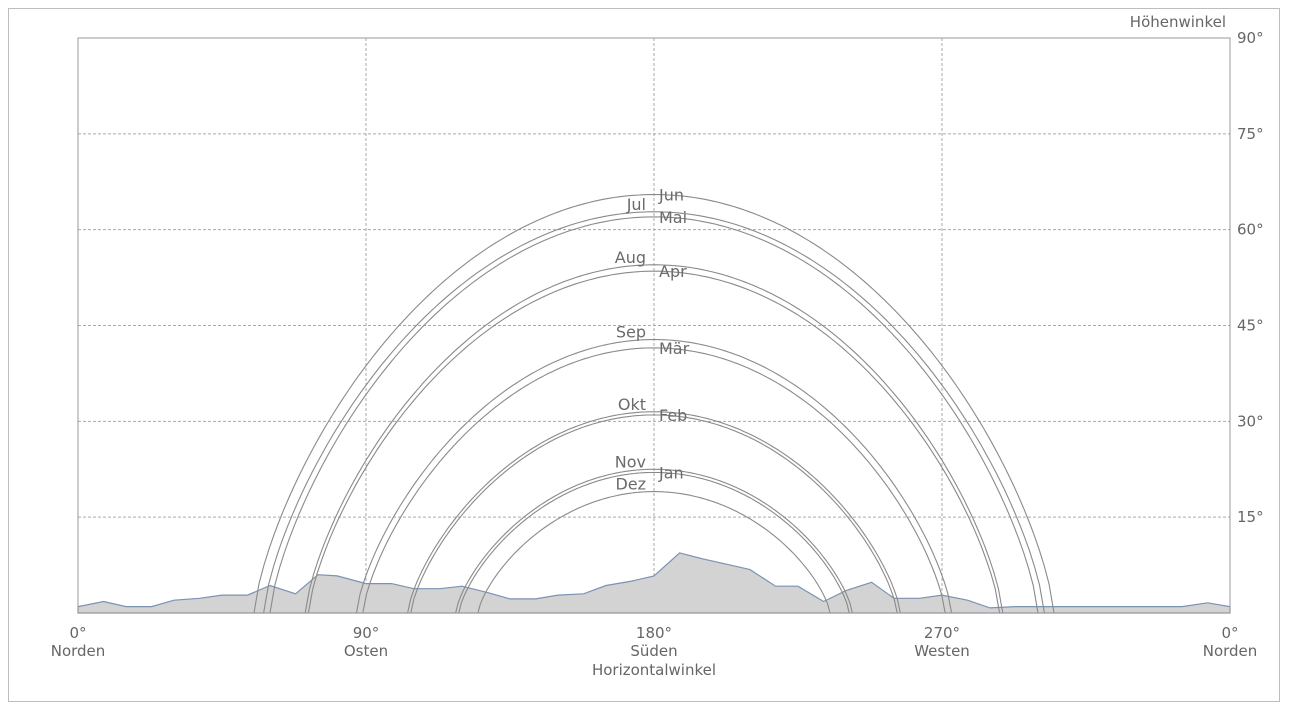 Image resolution: width=1290 pixels, height=709 pixels. What do you see at coordinates (674, 348) in the screenshot?
I see `month-label-mär: Mär` at bounding box center [674, 348].